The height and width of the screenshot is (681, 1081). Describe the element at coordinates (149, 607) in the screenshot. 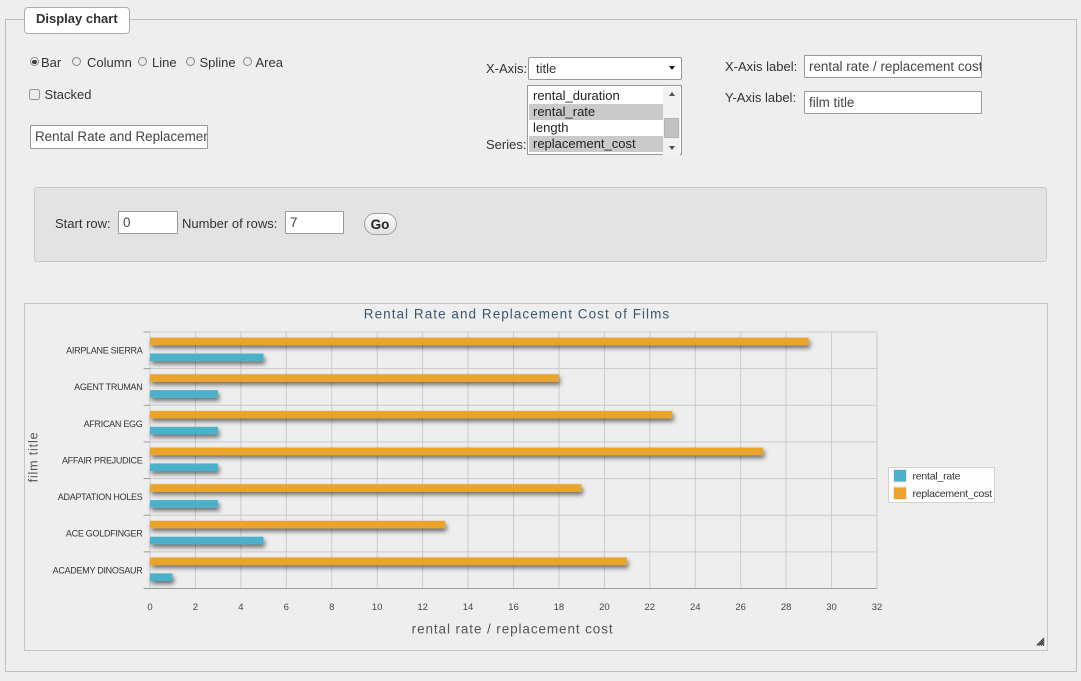

I see `svg-text: 0` at that location.